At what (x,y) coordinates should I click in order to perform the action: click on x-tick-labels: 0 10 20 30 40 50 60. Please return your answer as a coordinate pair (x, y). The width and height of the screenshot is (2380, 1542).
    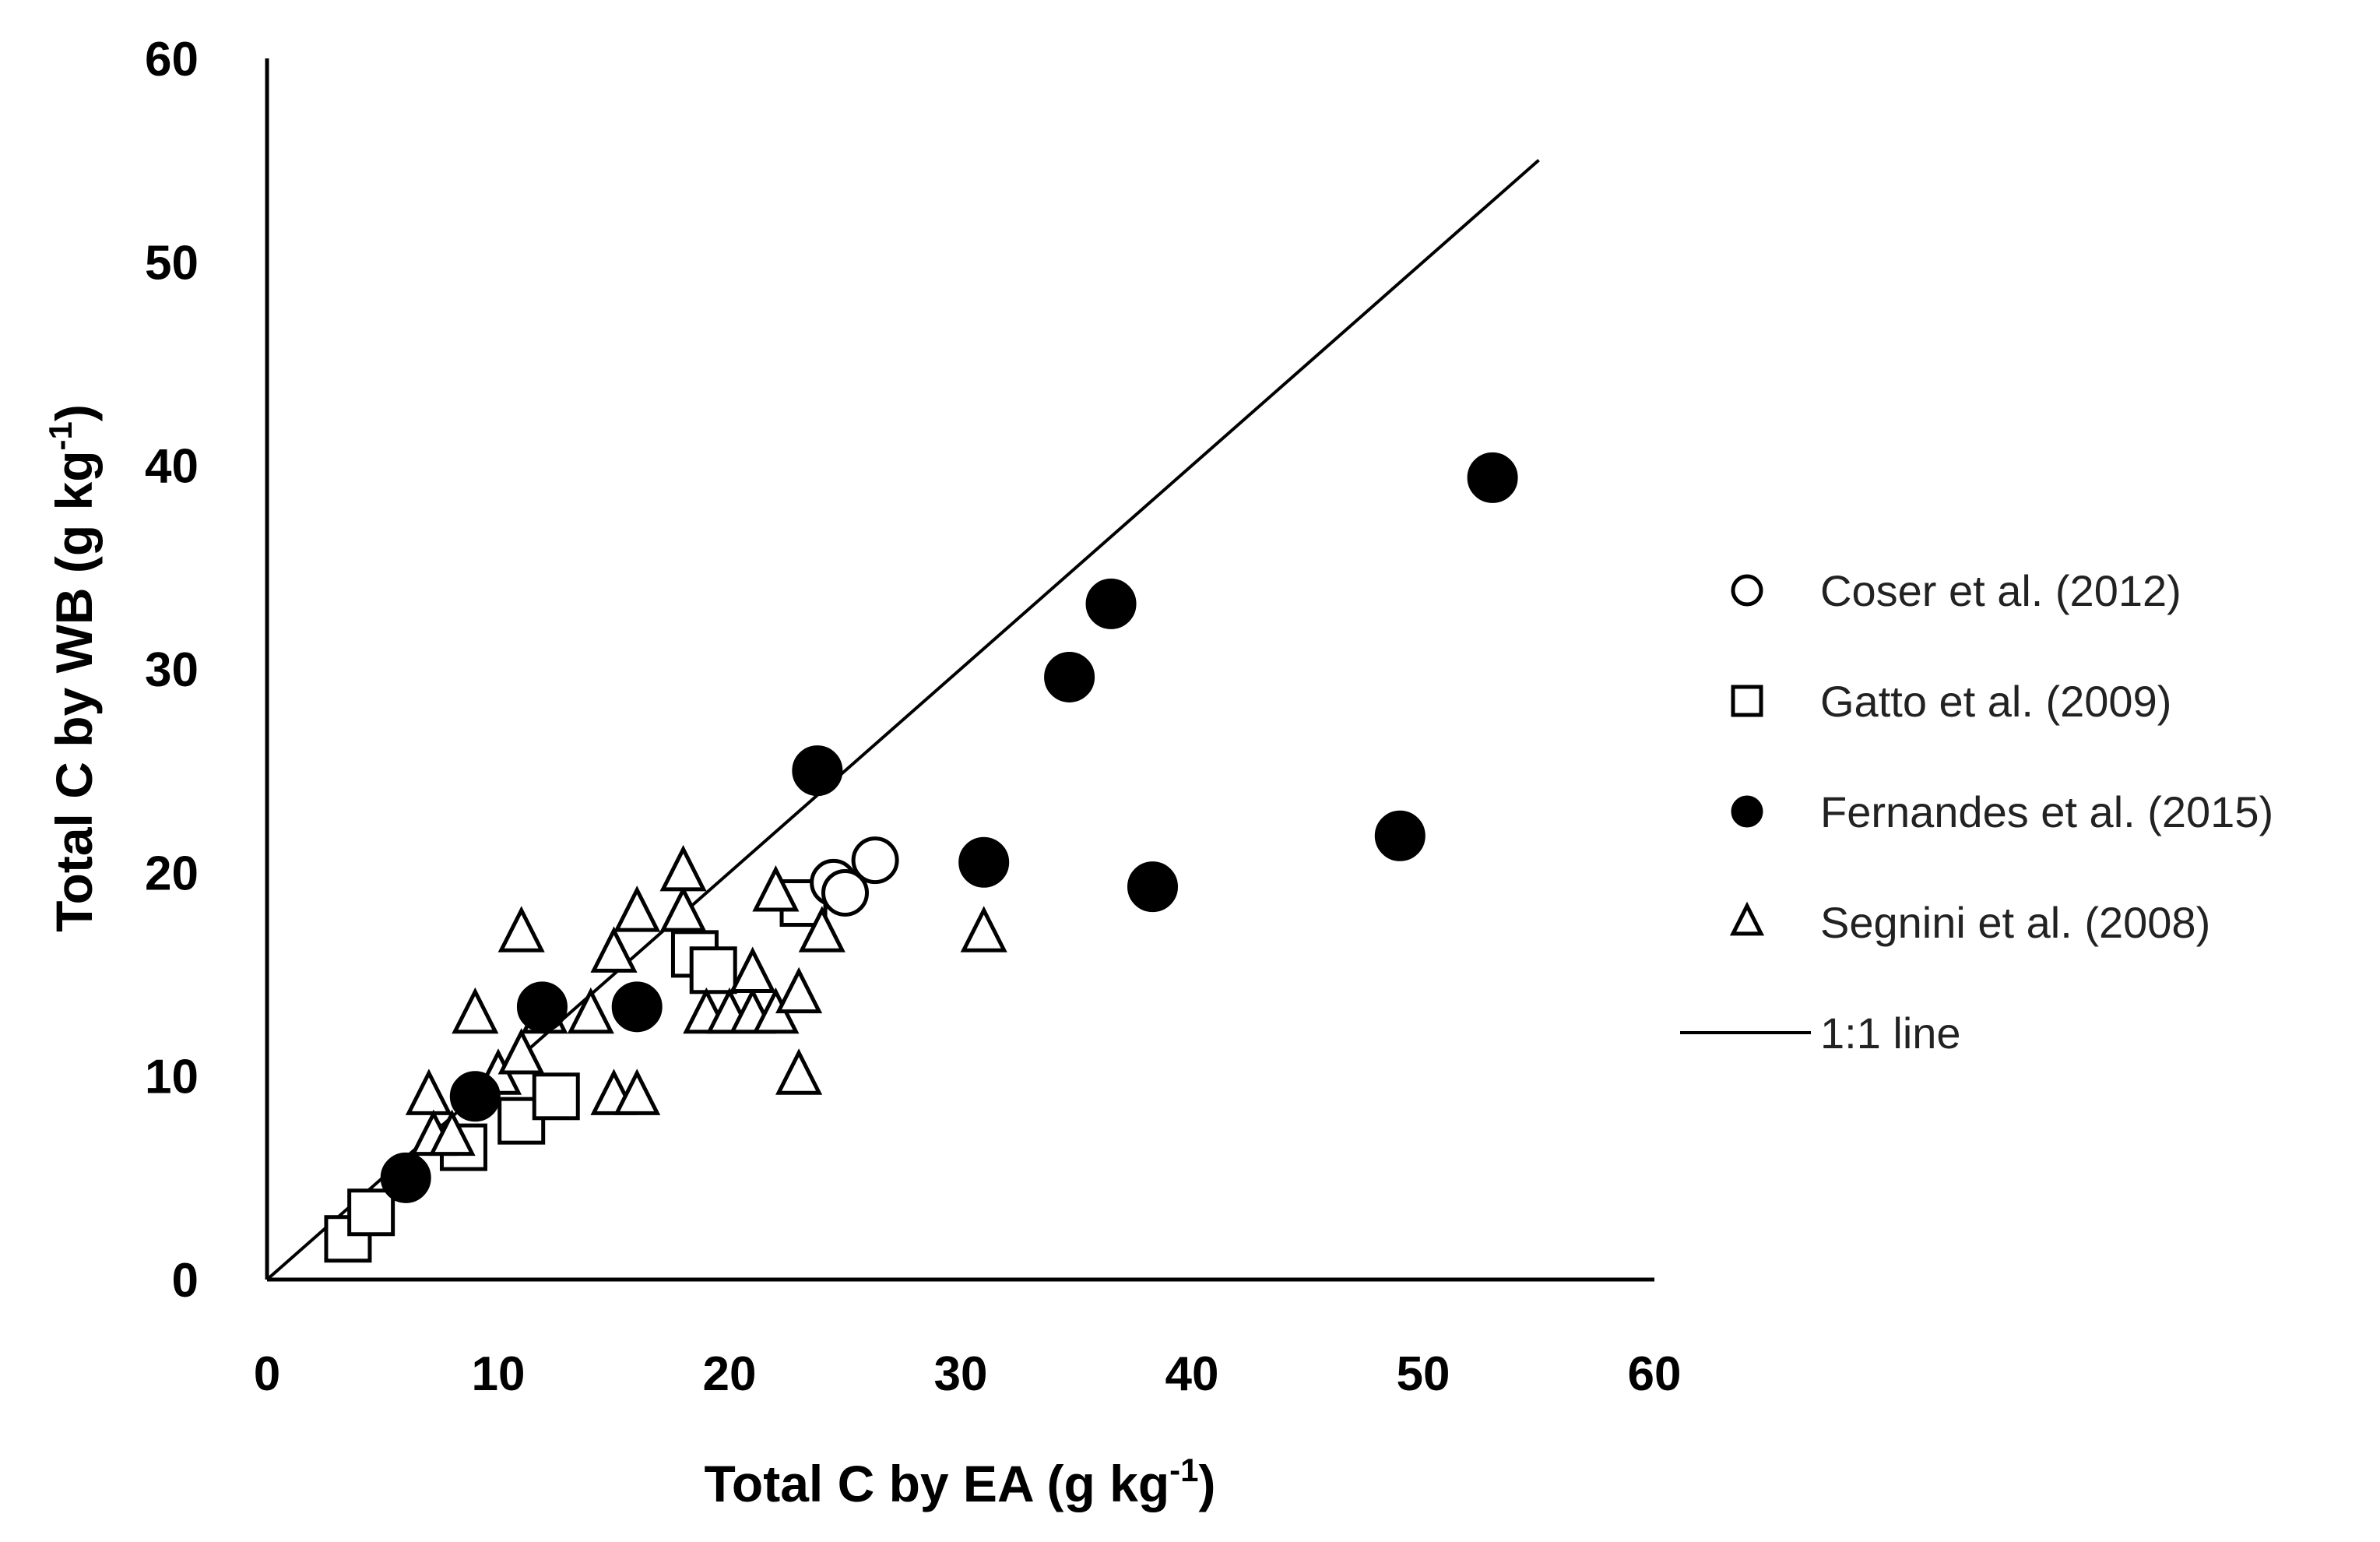
    Looking at the image, I should click on (968, 1374).